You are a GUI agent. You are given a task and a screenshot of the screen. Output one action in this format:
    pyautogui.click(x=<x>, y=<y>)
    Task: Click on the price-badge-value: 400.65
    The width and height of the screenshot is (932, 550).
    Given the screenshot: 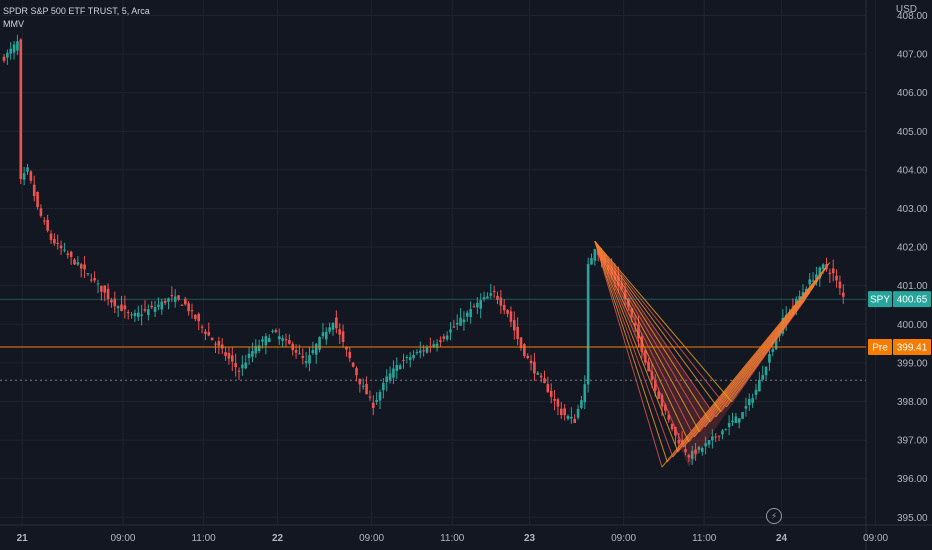 What is the action you would take?
    pyautogui.click(x=912, y=300)
    